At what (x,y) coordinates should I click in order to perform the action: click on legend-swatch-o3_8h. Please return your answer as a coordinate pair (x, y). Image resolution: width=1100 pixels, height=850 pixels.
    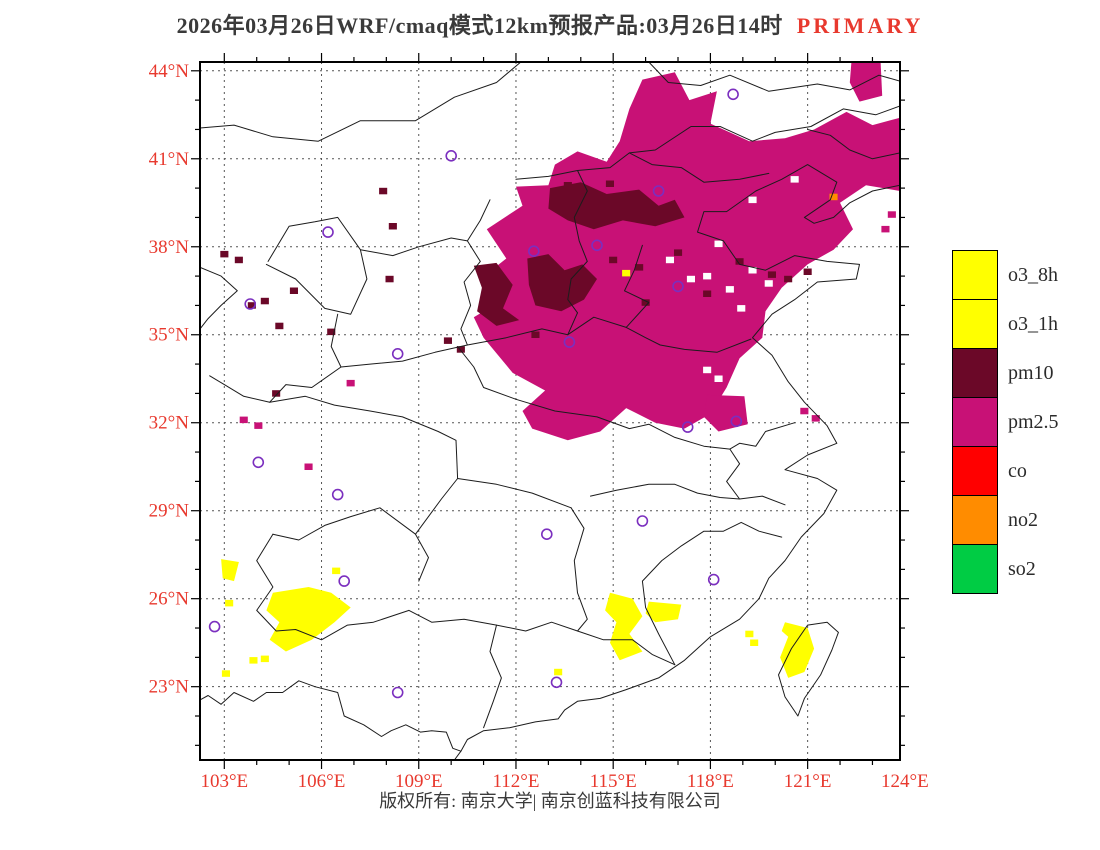
    Looking at the image, I should click on (975, 275).